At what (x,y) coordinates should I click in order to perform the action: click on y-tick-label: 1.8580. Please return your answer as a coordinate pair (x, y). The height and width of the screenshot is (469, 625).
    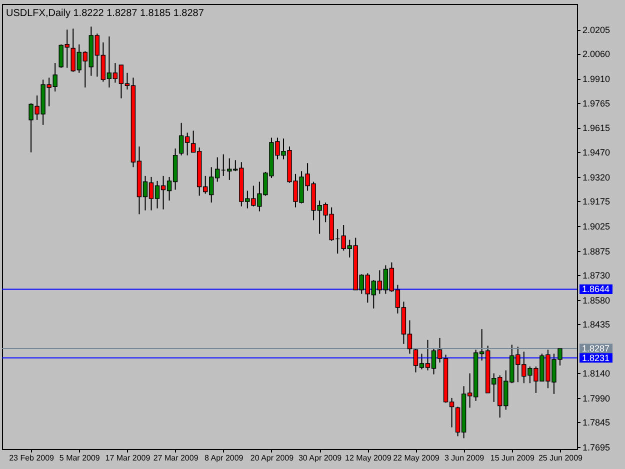
    Looking at the image, I should click on (596, 300).